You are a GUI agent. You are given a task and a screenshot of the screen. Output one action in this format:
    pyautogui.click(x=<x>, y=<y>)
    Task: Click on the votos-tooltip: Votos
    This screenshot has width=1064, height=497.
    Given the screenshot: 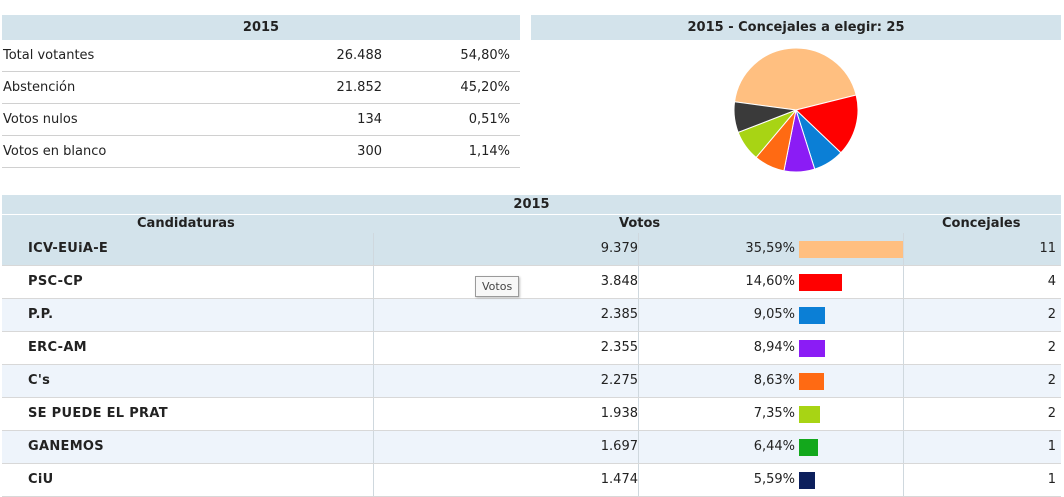 What is the action you would take?
    pyautogui.click(x=497, y=286)
    